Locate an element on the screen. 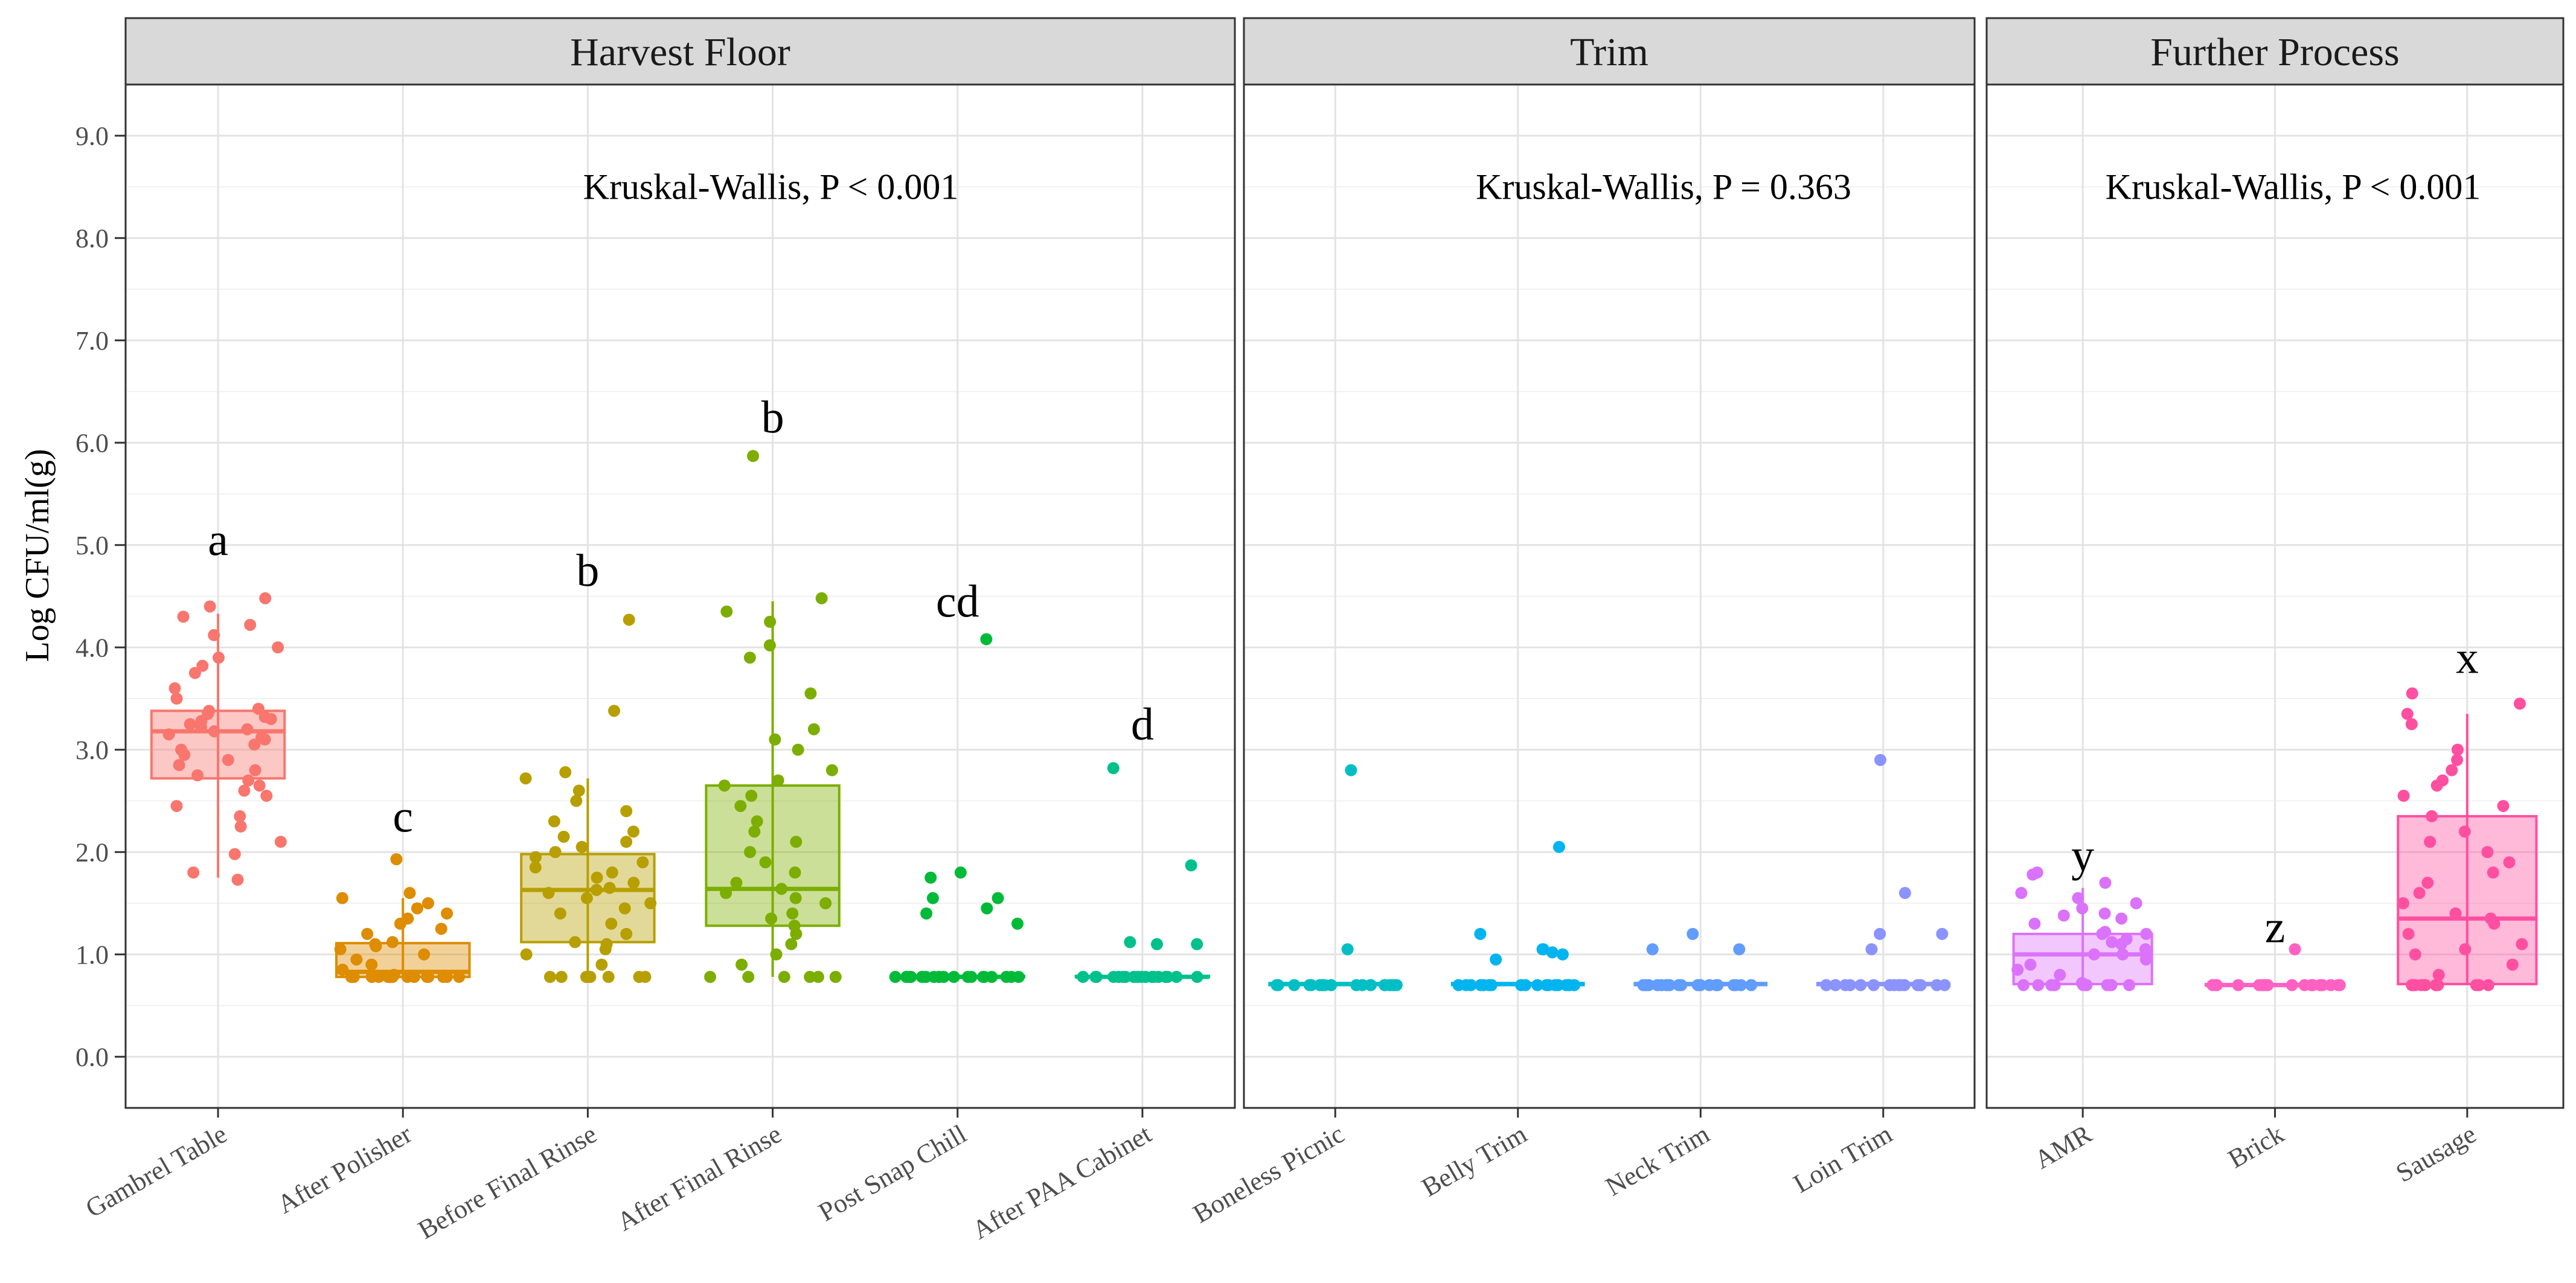 The image size is (2576, 1283). y-axis-title: Log CFU/ml(g) is located at coordinates (37, 555).